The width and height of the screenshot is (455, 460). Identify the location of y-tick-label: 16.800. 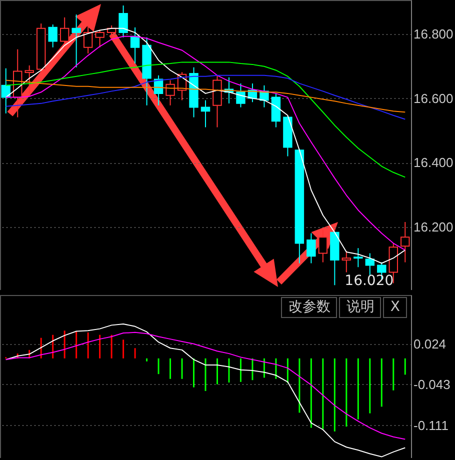
(434, 34).